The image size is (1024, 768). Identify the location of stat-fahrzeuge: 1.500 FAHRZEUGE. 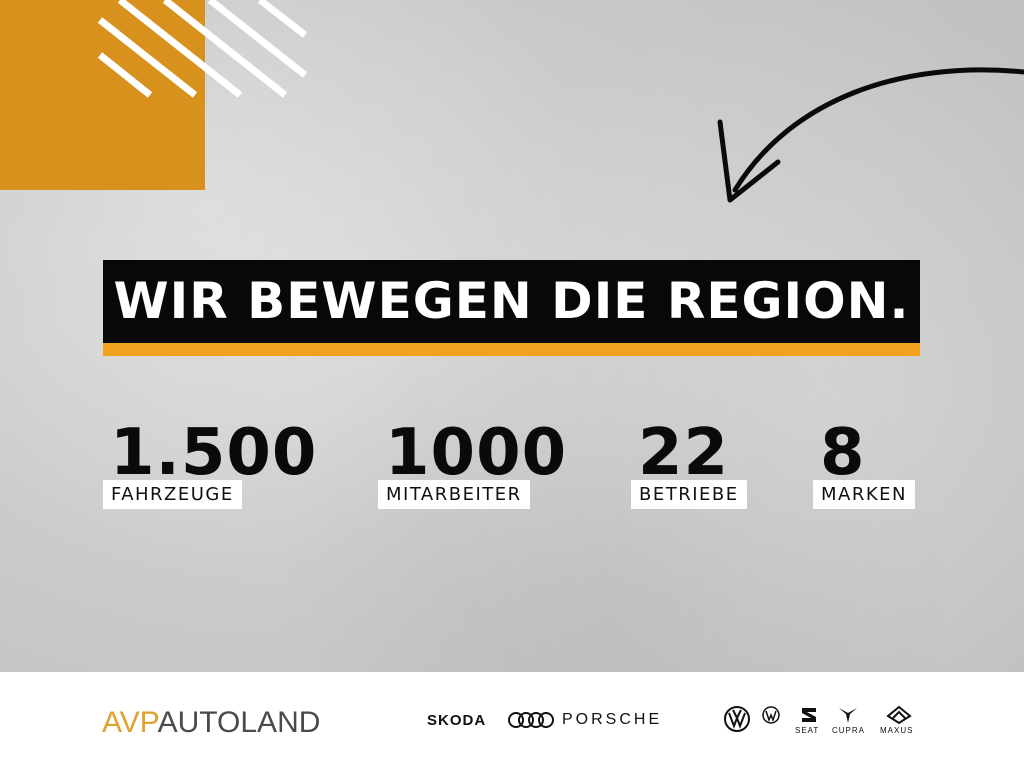
(210, 462).